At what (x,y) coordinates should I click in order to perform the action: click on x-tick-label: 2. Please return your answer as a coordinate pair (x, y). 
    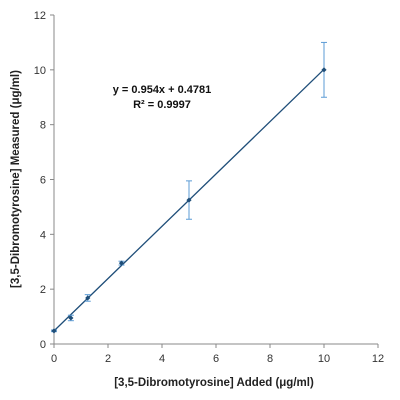
    Looking at the image, I should click on (108, 359).